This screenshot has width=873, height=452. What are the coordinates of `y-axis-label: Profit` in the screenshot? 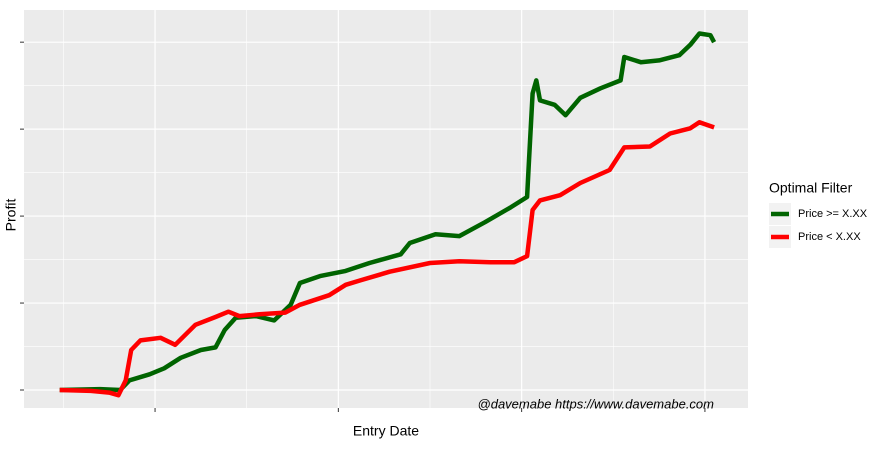 It's located at (11, 215).